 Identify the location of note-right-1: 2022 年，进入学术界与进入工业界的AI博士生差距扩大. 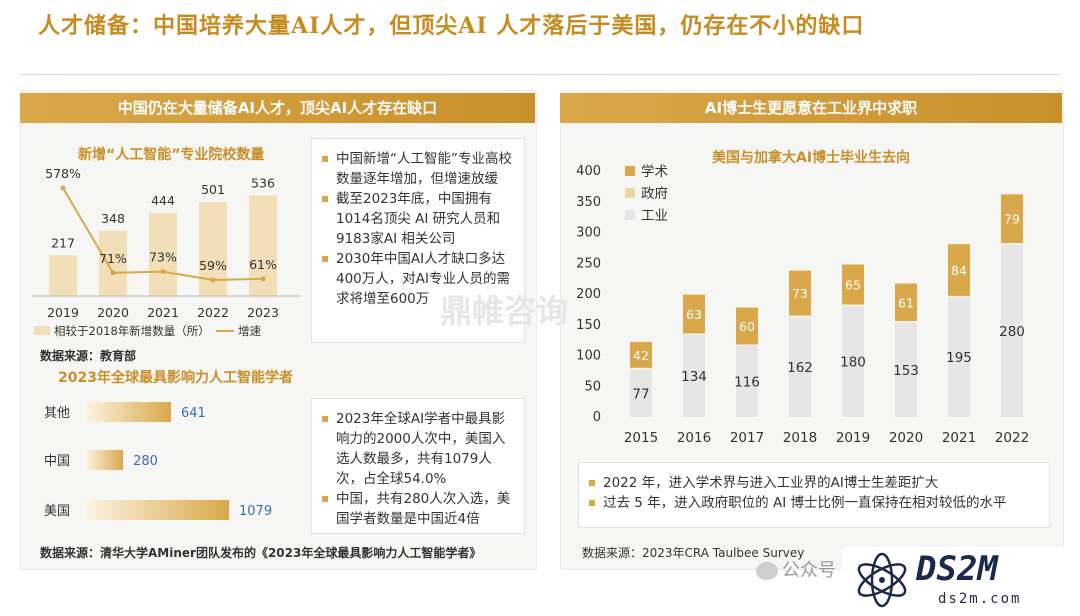
(814, 483).